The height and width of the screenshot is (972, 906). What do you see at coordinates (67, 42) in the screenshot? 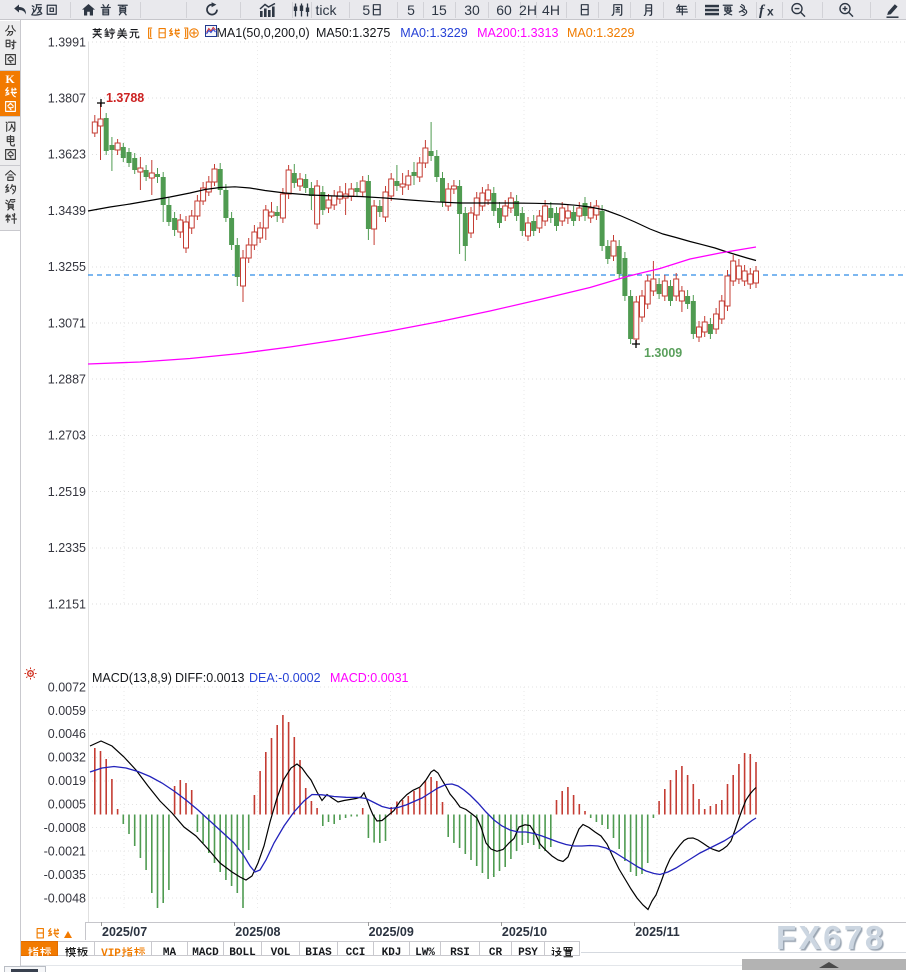
I see `svg-text: 1.3991` at bounding box center [67, 42].